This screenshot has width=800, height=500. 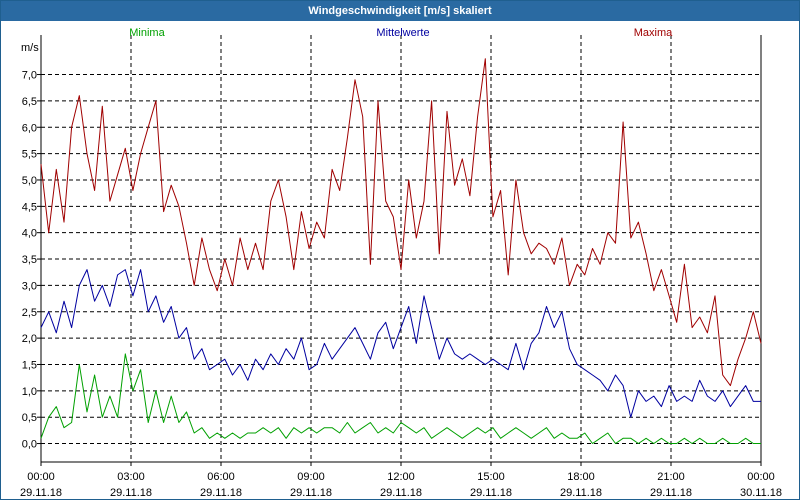 I want to click on y-tick-label: 6,0, so click(x=29, y=128).